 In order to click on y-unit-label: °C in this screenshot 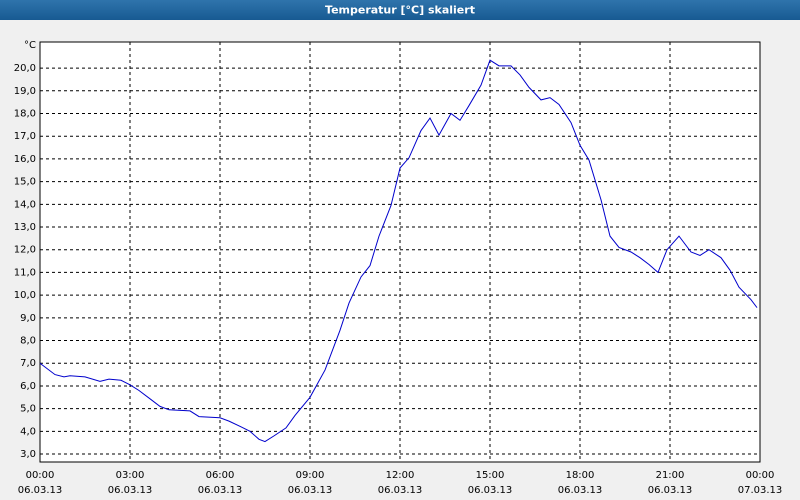, I will do `click(30, 45)`.